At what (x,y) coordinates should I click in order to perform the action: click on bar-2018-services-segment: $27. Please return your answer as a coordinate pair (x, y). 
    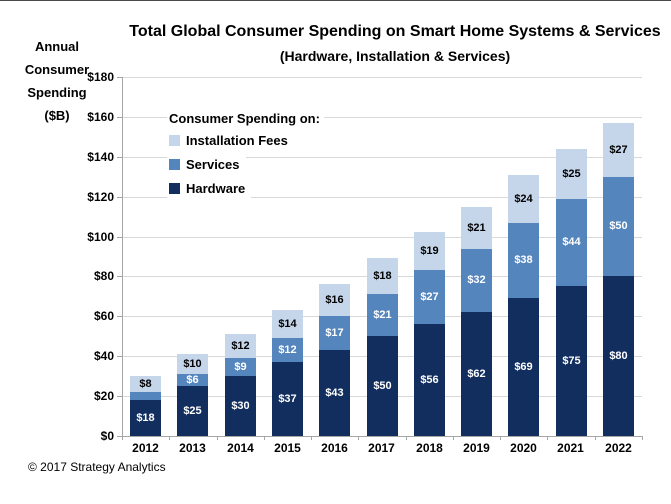
    Looking at the image, I should click on (429, 297).